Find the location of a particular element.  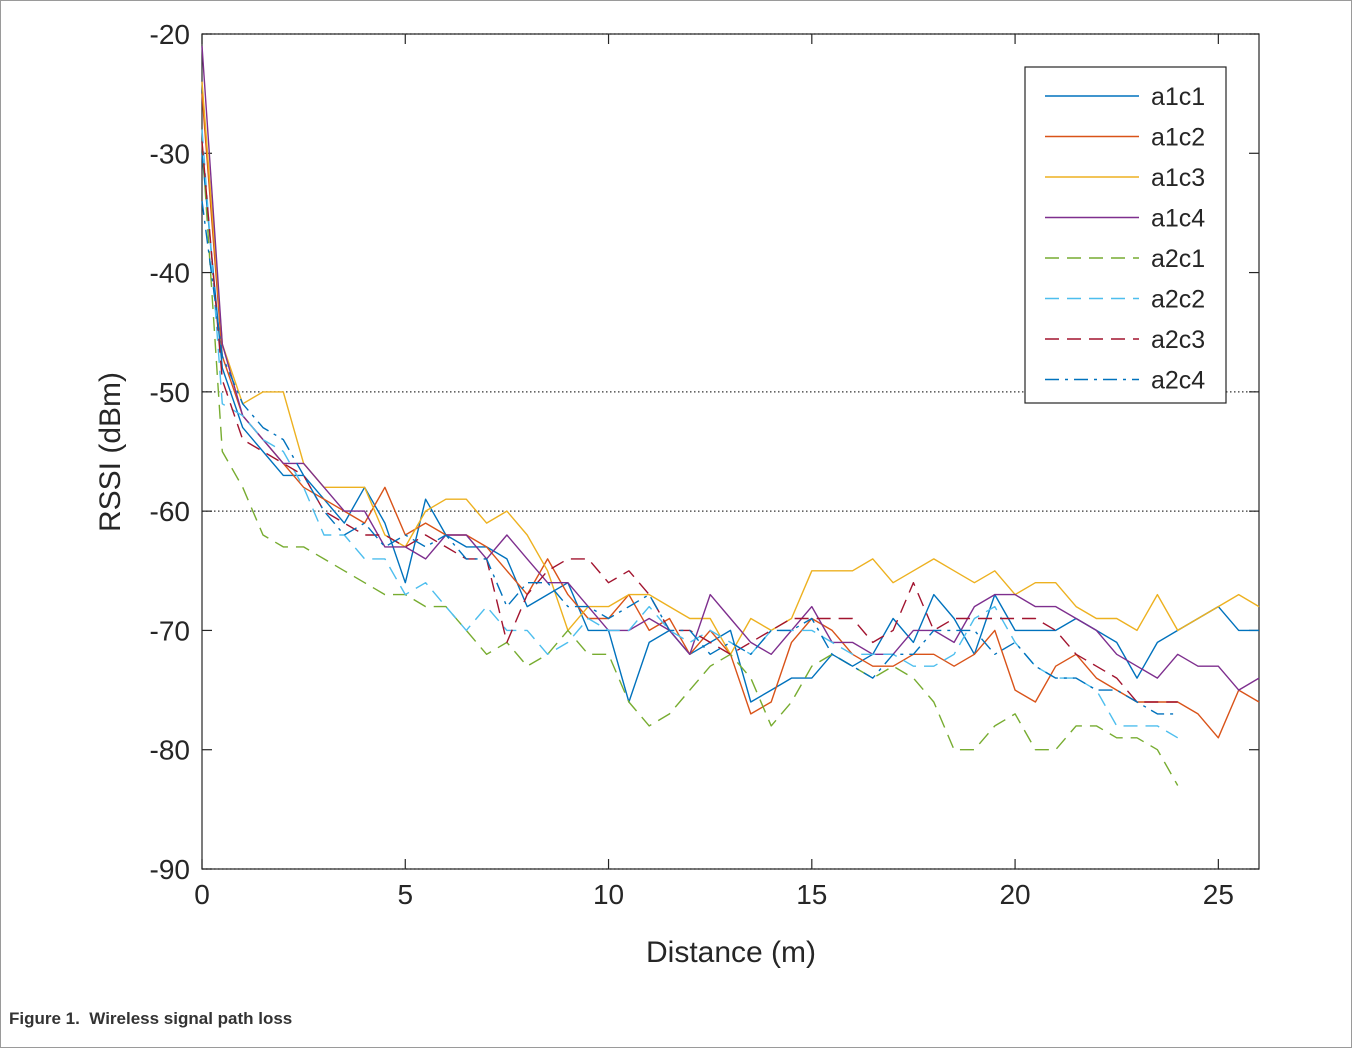

y-tick-label: -90 is located at coordinates (170, 869).